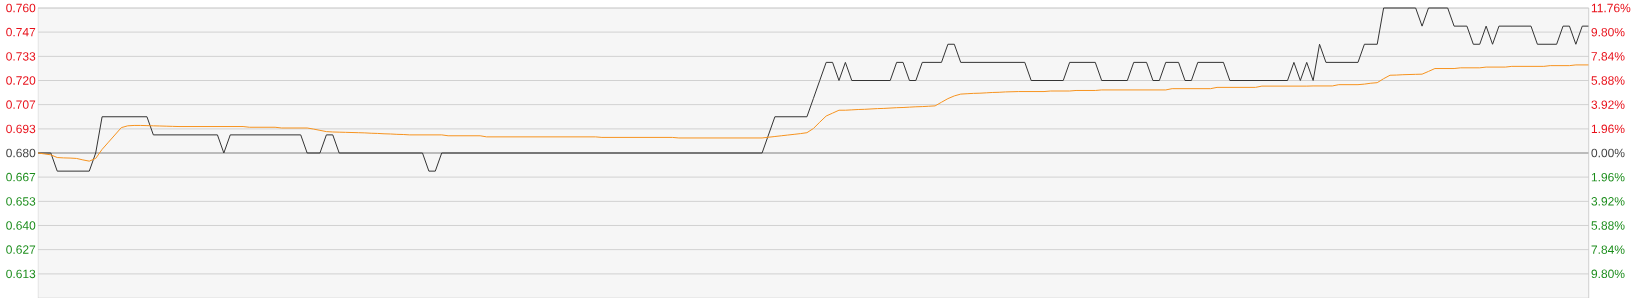 This screenshot has width=1640, height=298. What do you see at coordinates (21, 8) in the screenshot?
I see `y-tick-label: 0.760` at bounding box center [21, 8].